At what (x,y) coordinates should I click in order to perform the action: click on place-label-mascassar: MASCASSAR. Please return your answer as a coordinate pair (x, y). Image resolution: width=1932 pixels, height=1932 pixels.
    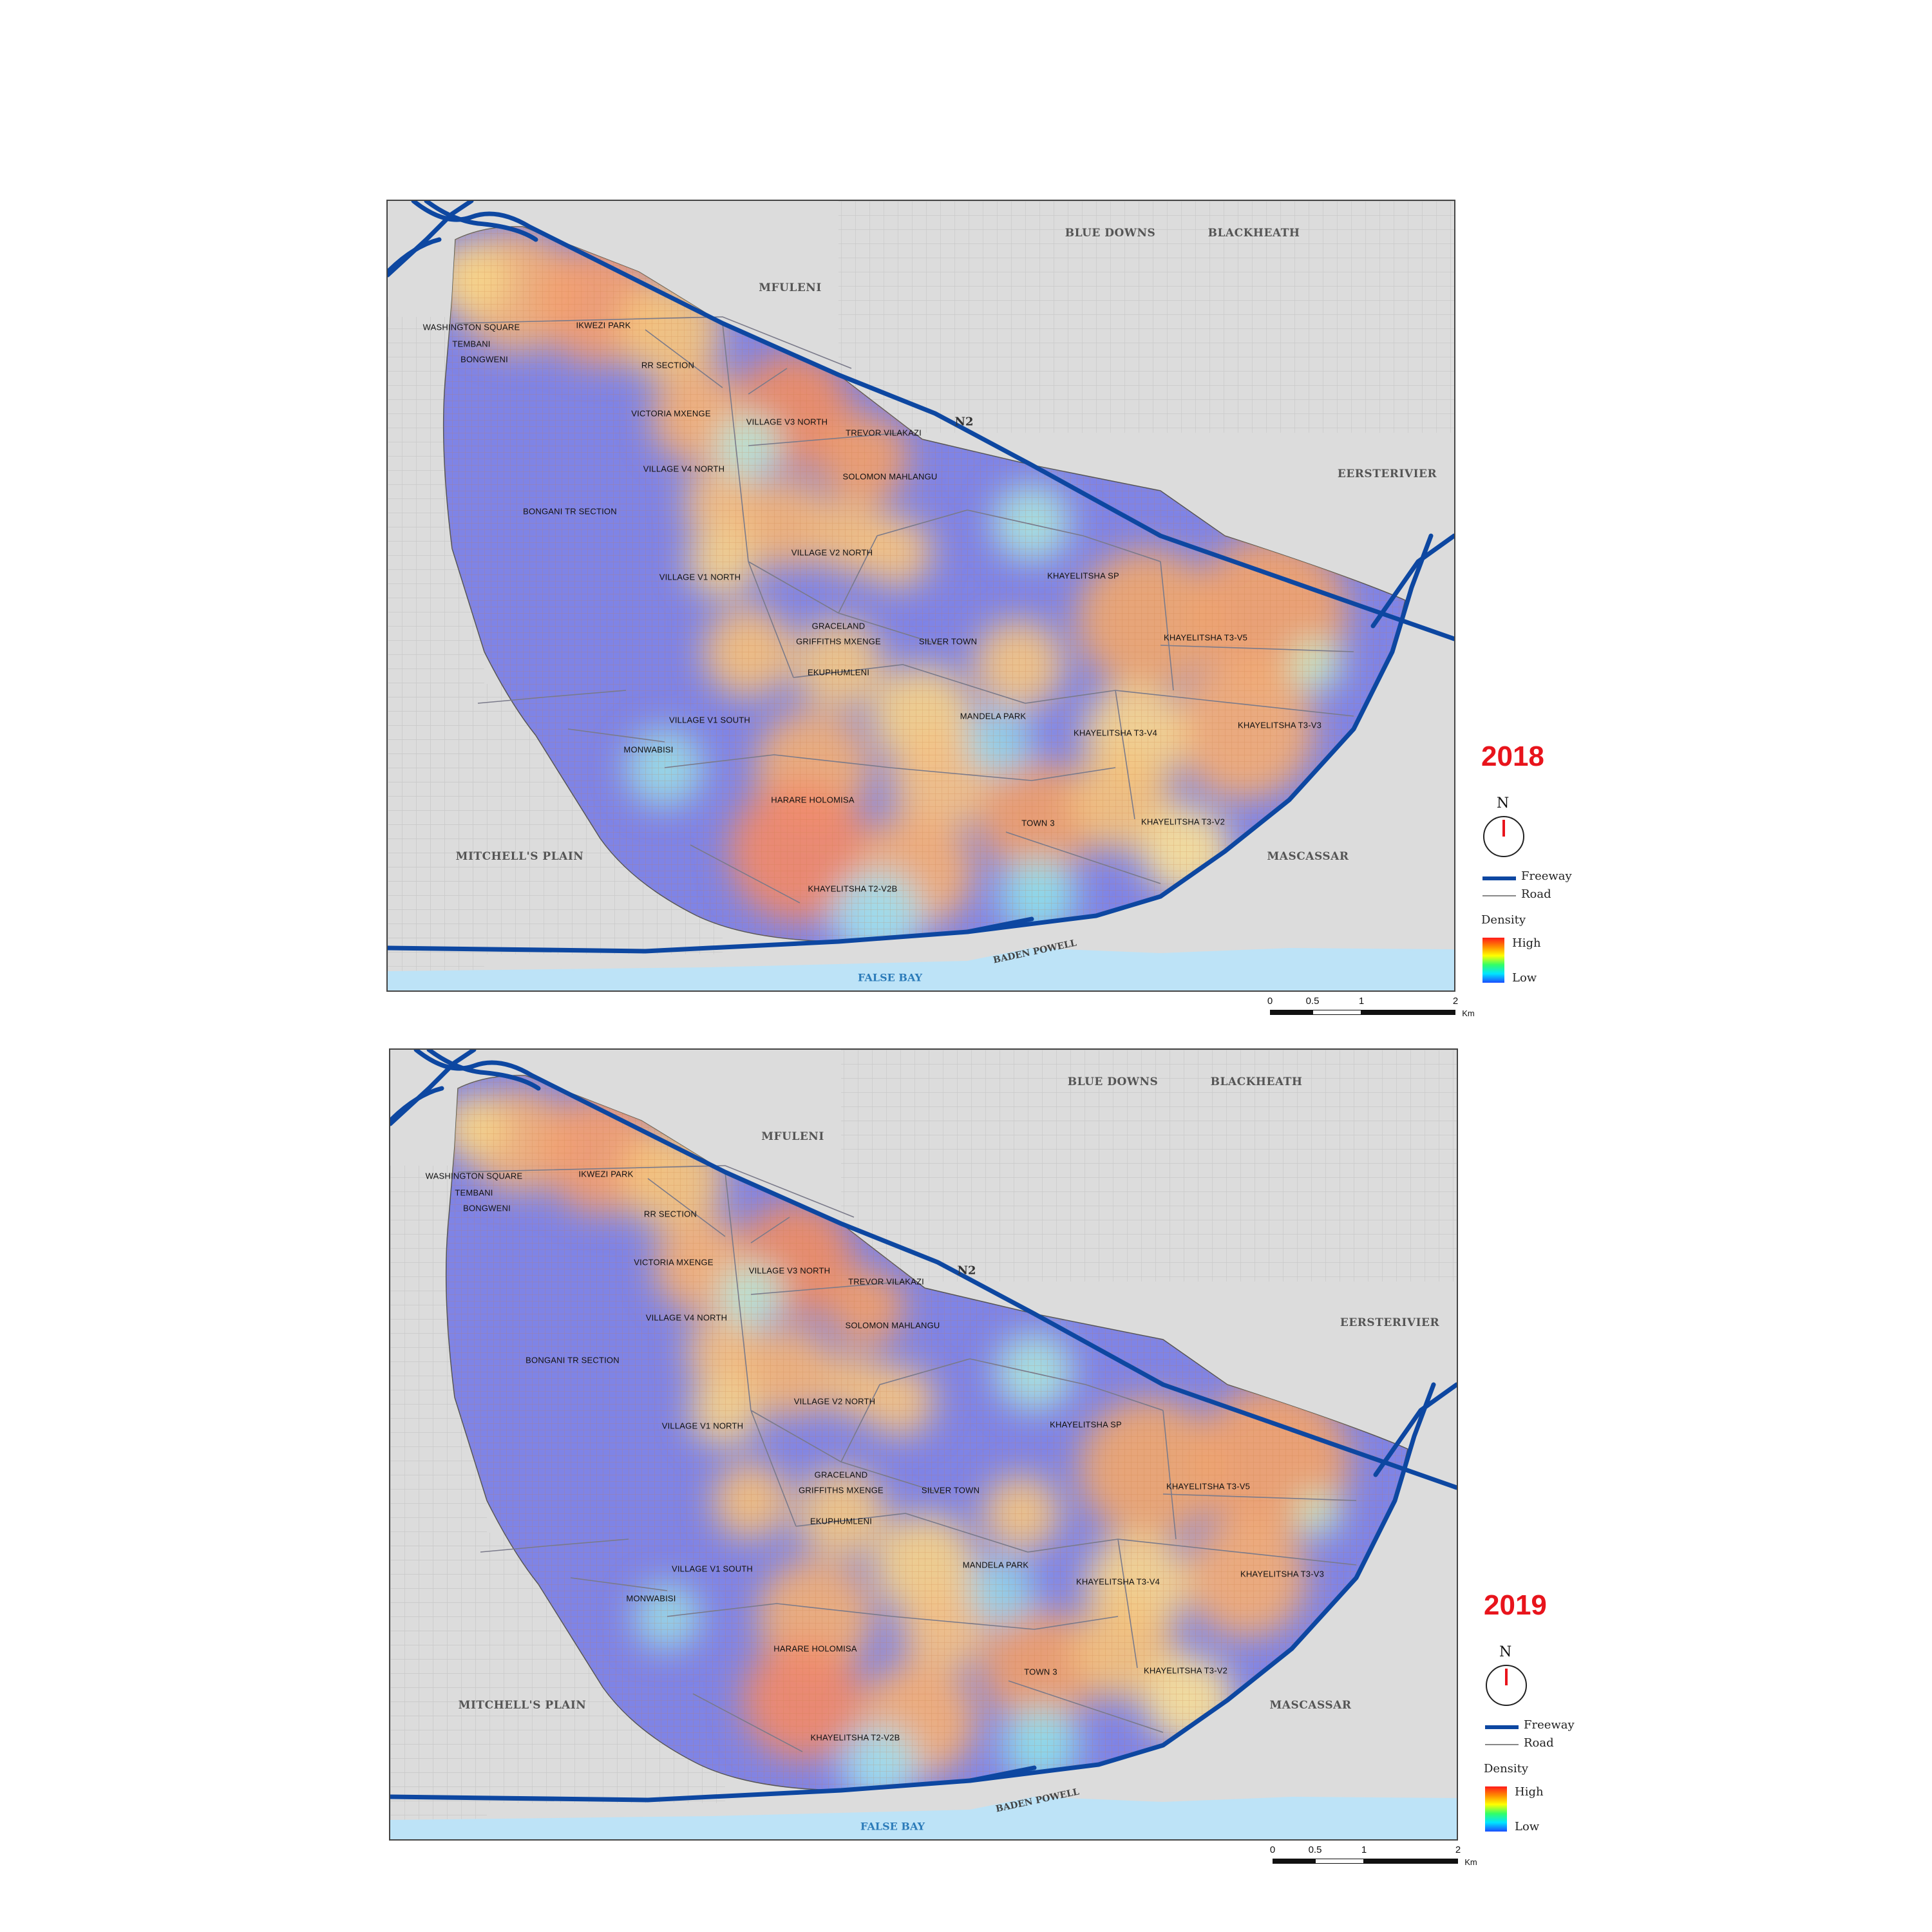
    Looking at the image, I should click on (1308, 856).